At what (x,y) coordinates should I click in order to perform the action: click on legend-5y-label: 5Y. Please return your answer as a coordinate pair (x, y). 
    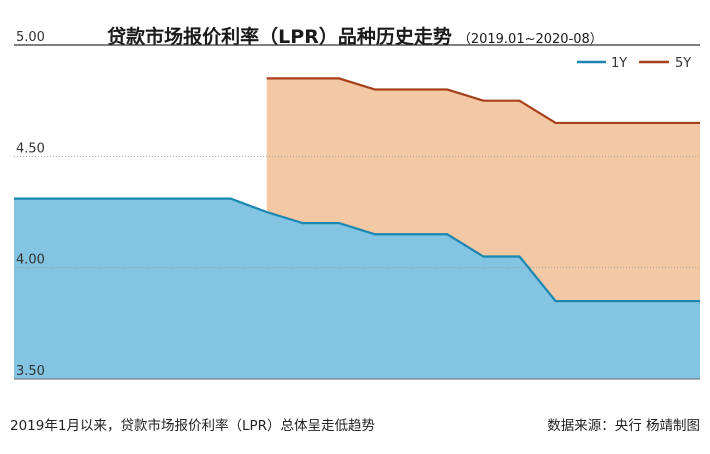
    Looking at the image, I should click on (683, 63).